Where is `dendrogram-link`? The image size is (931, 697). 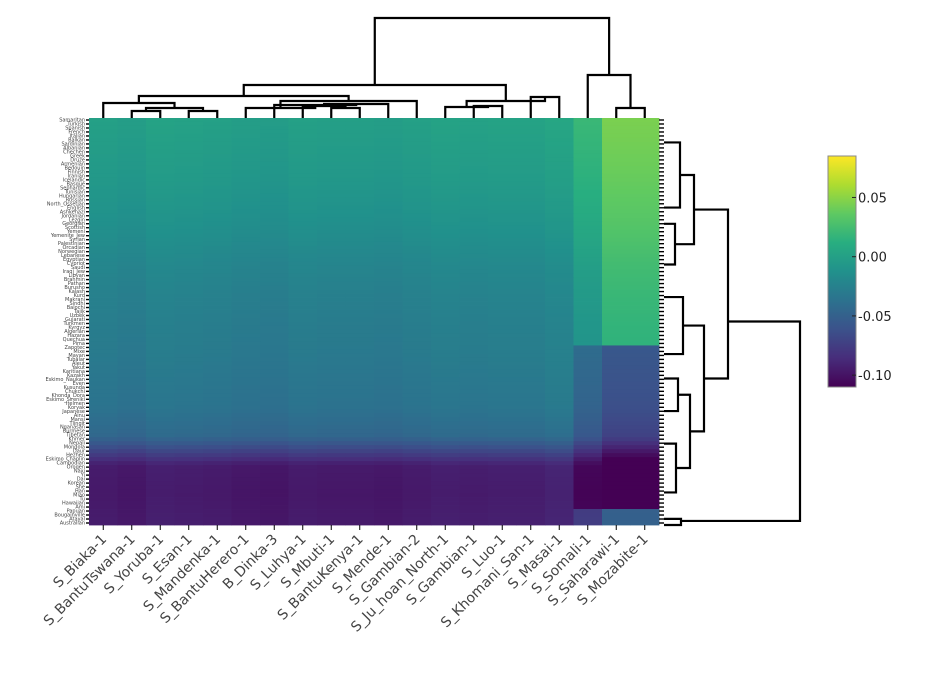 dendrogram-link is located at coordinates (673, 522).